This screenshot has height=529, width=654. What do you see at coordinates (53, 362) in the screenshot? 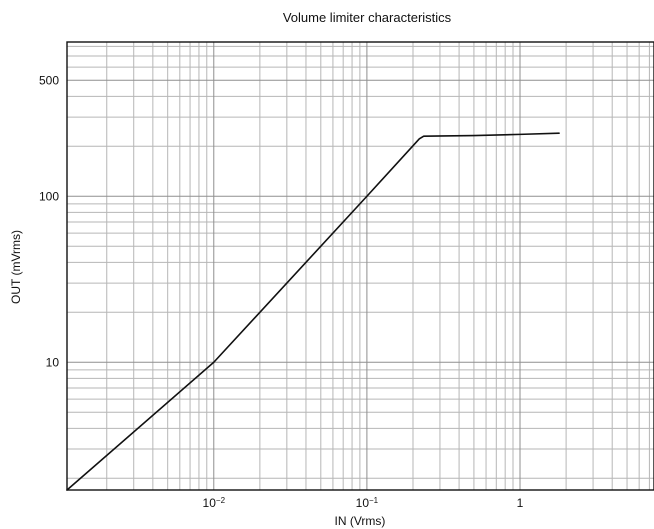
I see `y-tick-label: 10` at bounding box center [53, 362].